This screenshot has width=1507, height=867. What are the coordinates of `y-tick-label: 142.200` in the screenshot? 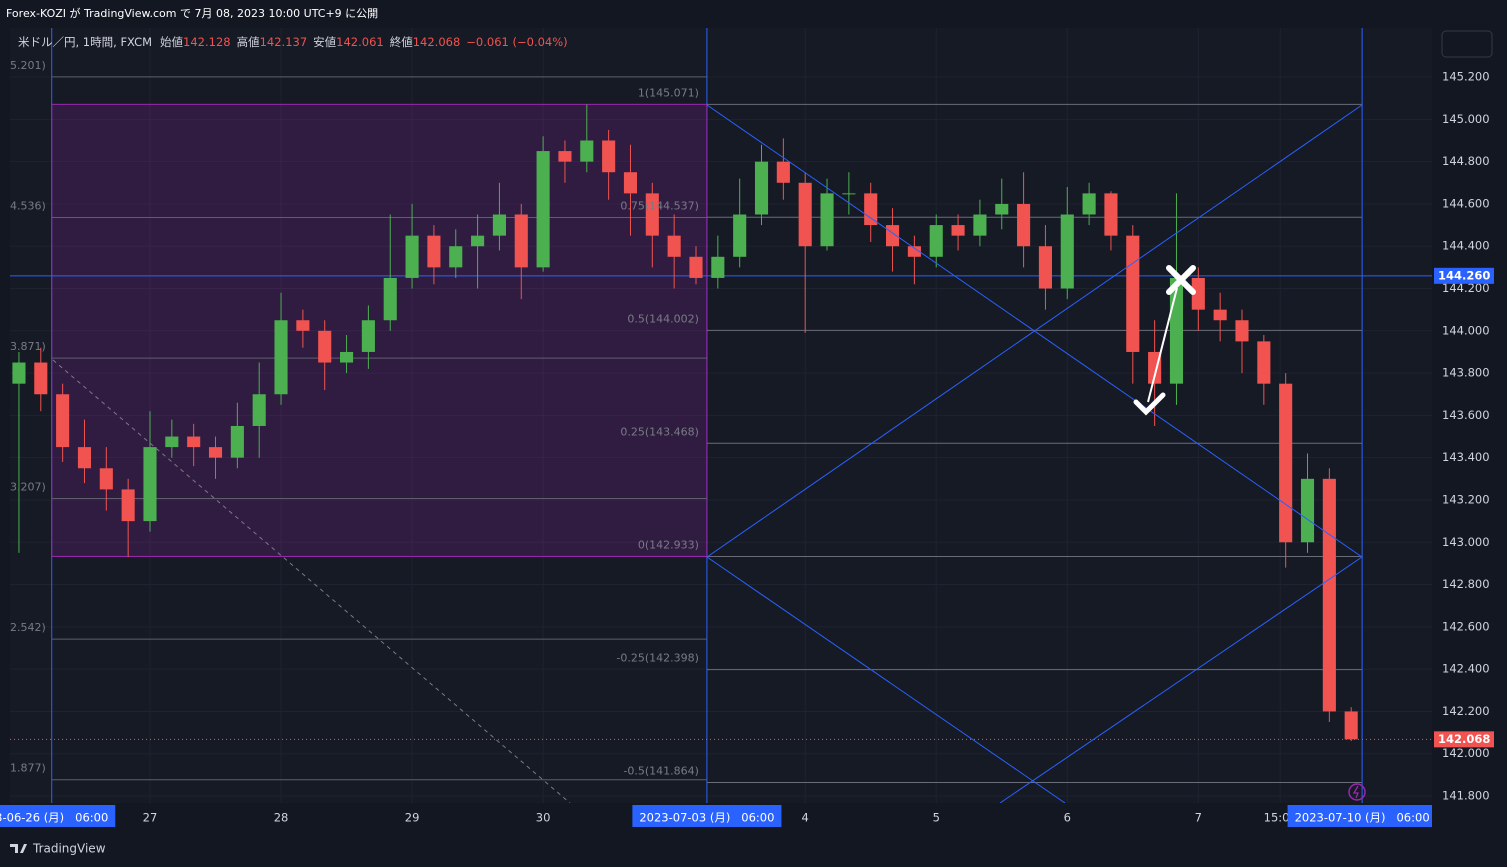 It's located at (1466, 711).